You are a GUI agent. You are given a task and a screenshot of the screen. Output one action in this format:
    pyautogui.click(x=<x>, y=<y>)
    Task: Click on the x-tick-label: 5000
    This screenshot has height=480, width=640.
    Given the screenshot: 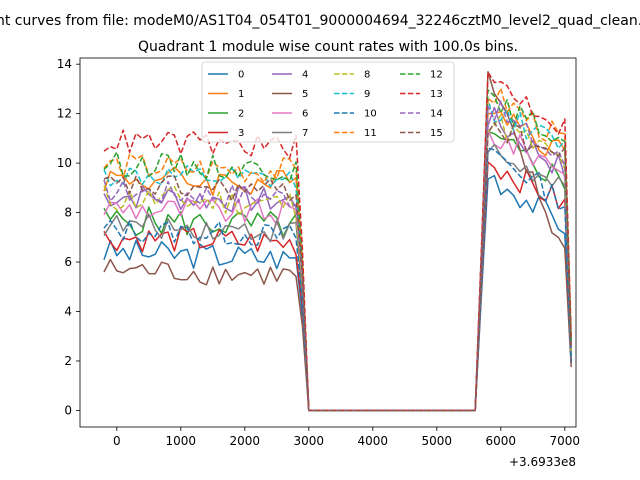 What is the action you would take?
    pyautogui.click(x=437, y=441)
    